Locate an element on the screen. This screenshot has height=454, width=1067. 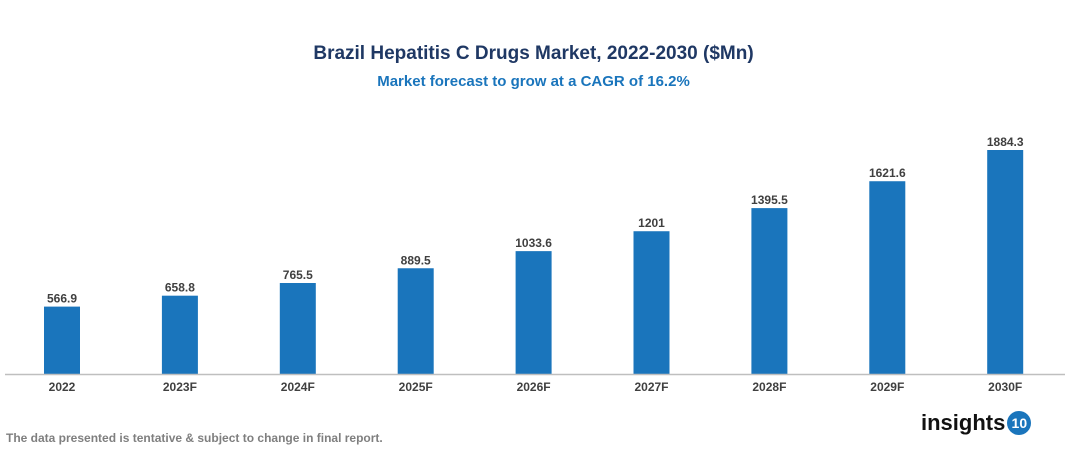
x-tick-label: 2023F is located at coordinates (180, 387).